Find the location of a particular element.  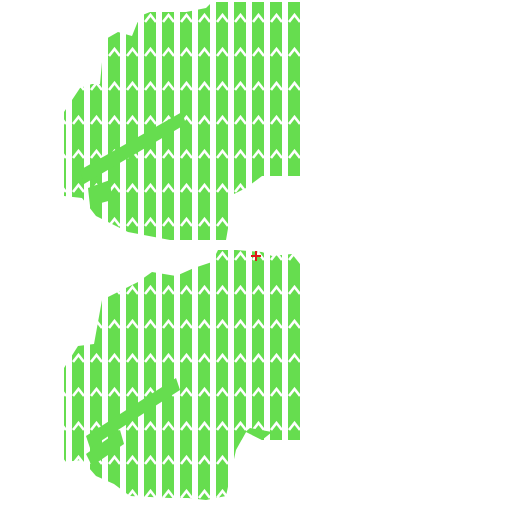

top-diagonal-tail is located at coordinates (100, 193).